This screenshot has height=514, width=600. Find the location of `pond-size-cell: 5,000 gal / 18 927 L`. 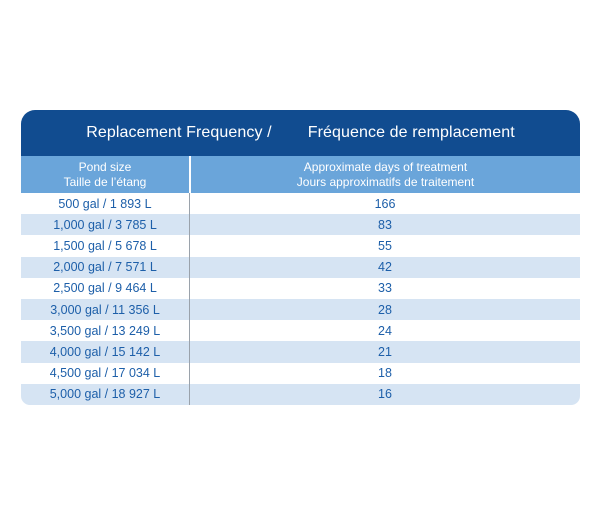

pond-size-cell: 5,000 gal / 18 927 L is located at coordinates (105, 394).